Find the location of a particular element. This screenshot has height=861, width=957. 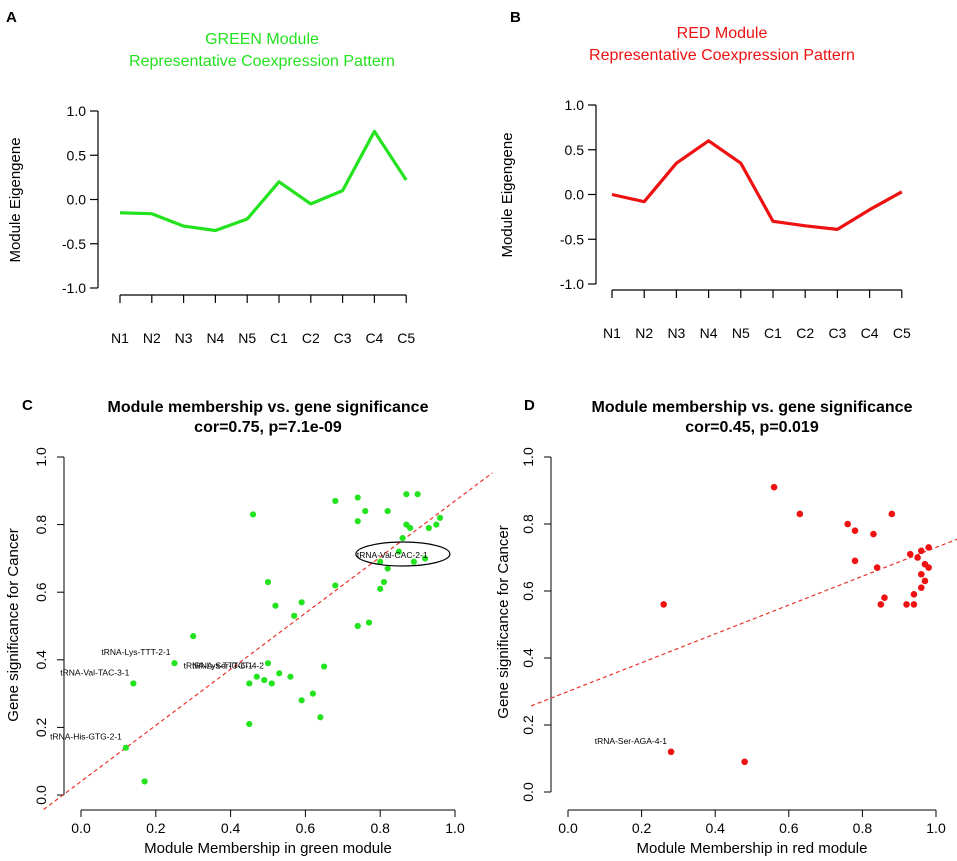

panel-b-x-tick-label: C1 is located at coordinates (773, 333).